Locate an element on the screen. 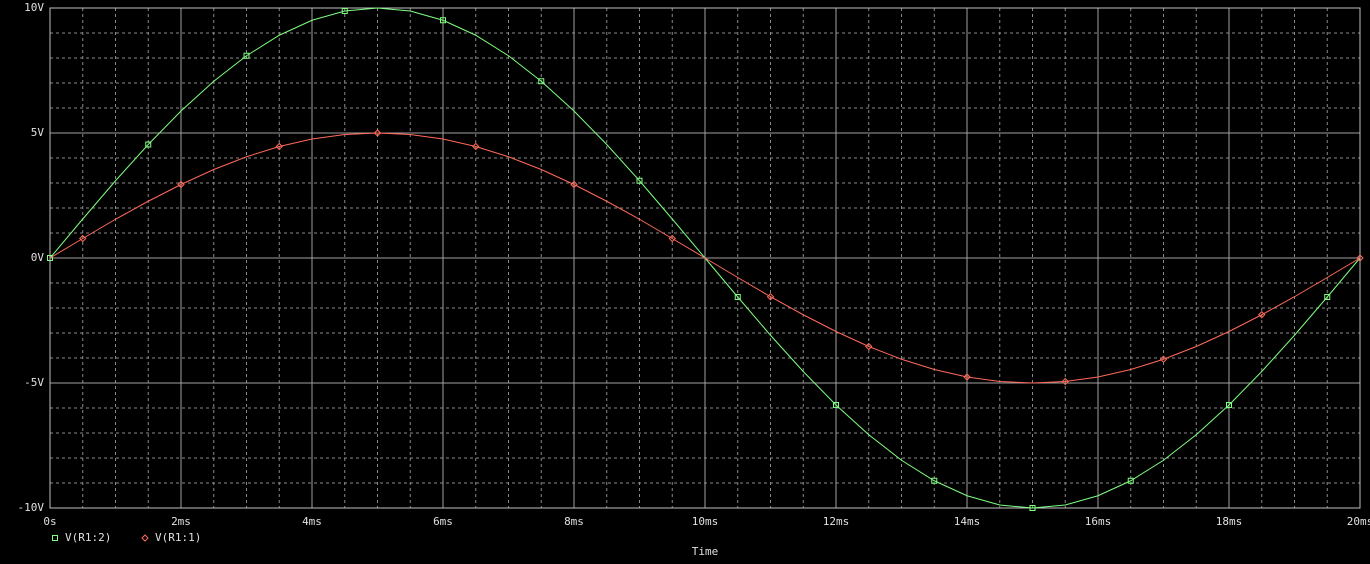  x-tick-label: 10ms is located at coordinates (705, 521).